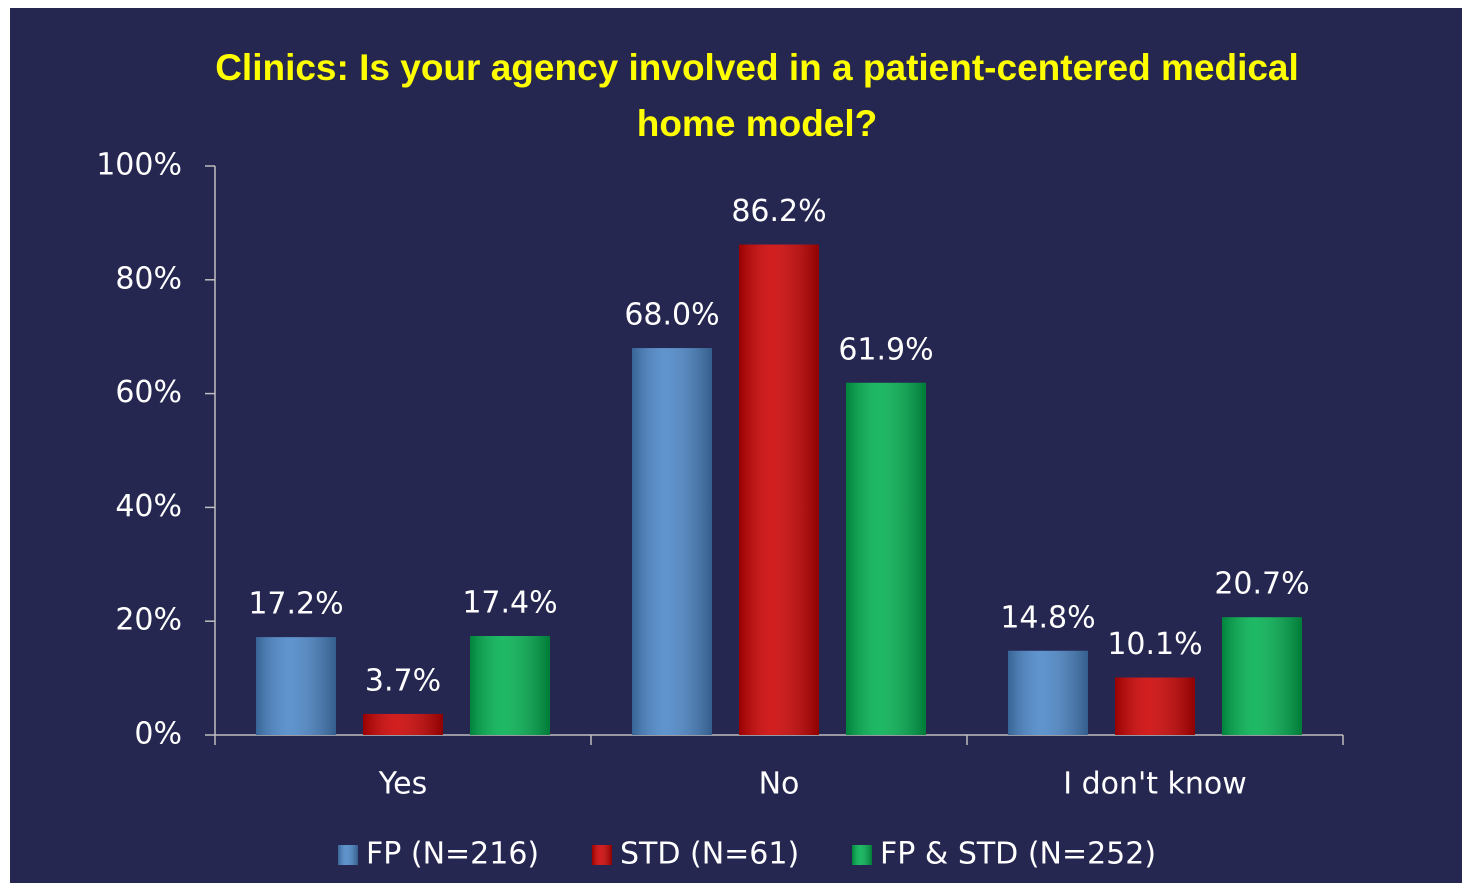 This screenshot has height=885, width=1465. I want to click on value-label: 86.2%, so click(778, 211).